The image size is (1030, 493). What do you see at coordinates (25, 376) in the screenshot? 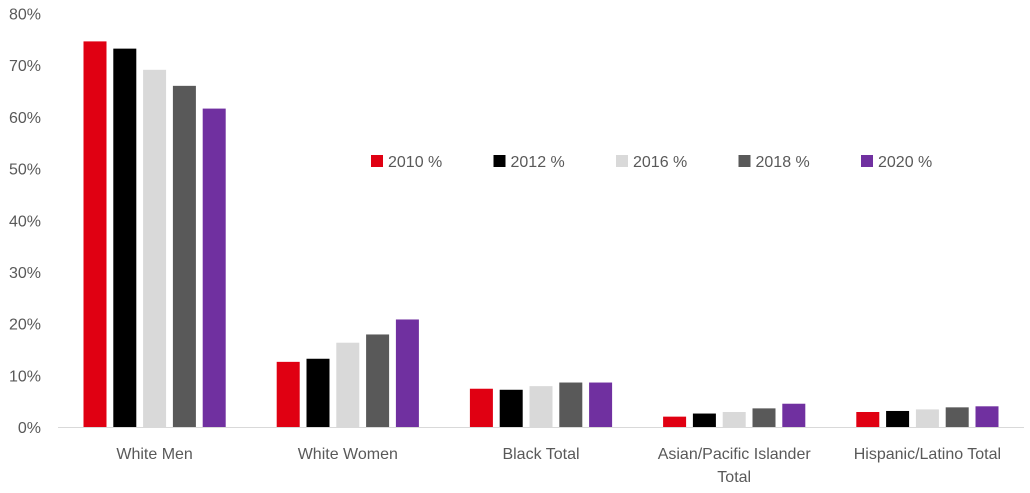
I see `y-tick-label: 10%` at bounding box center [25, 376].